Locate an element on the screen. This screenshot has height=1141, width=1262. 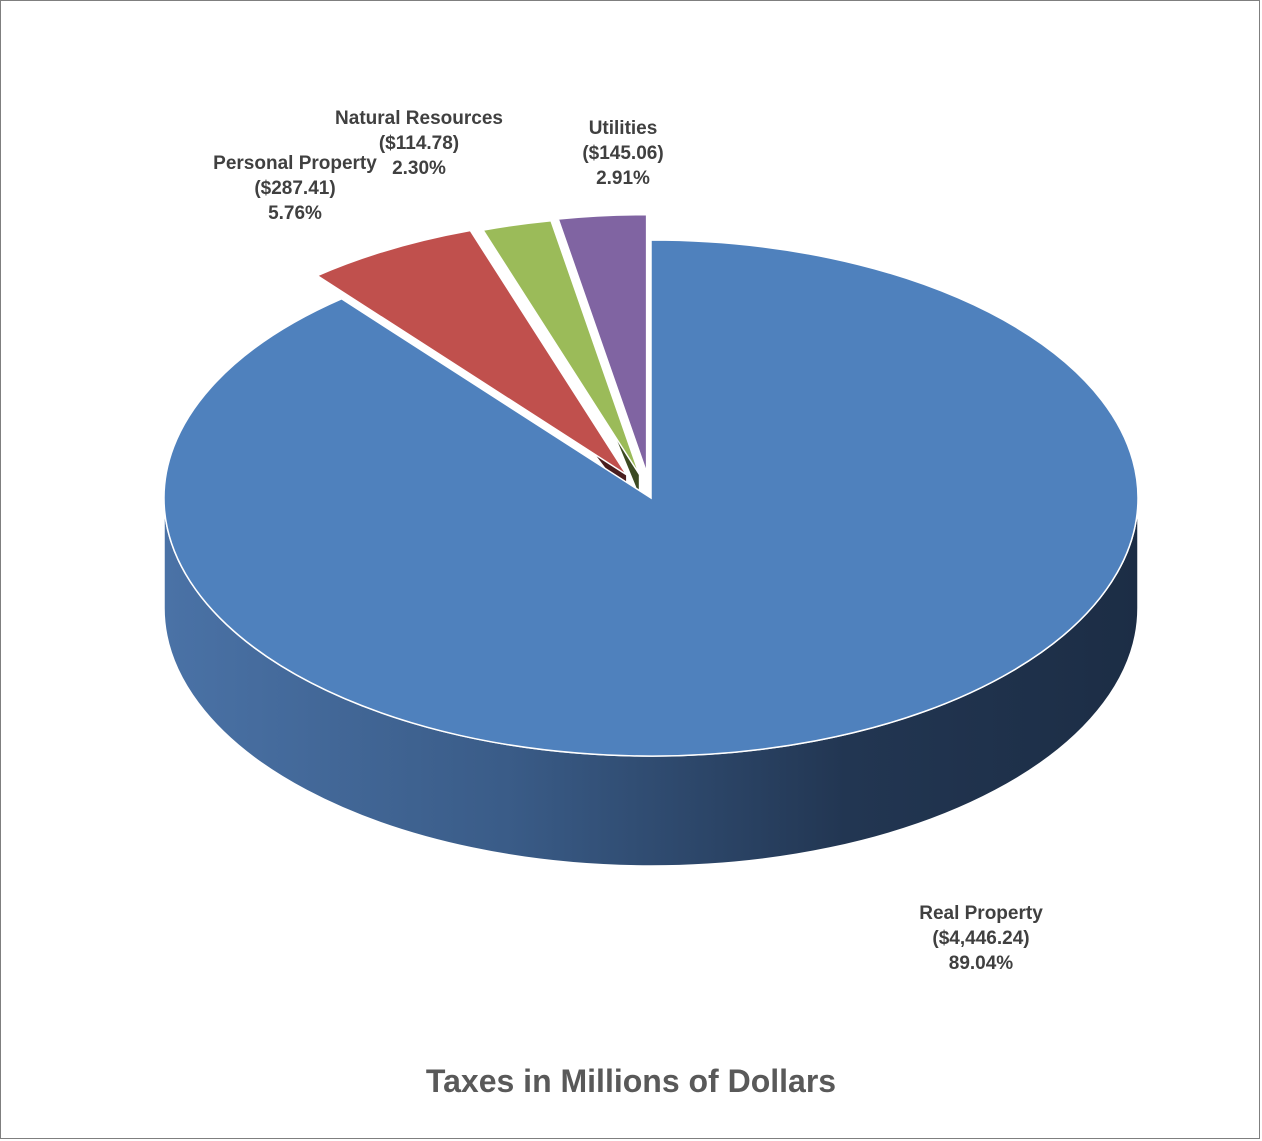
label-utilities-name: Utilities is located at coordinates (623, 128).